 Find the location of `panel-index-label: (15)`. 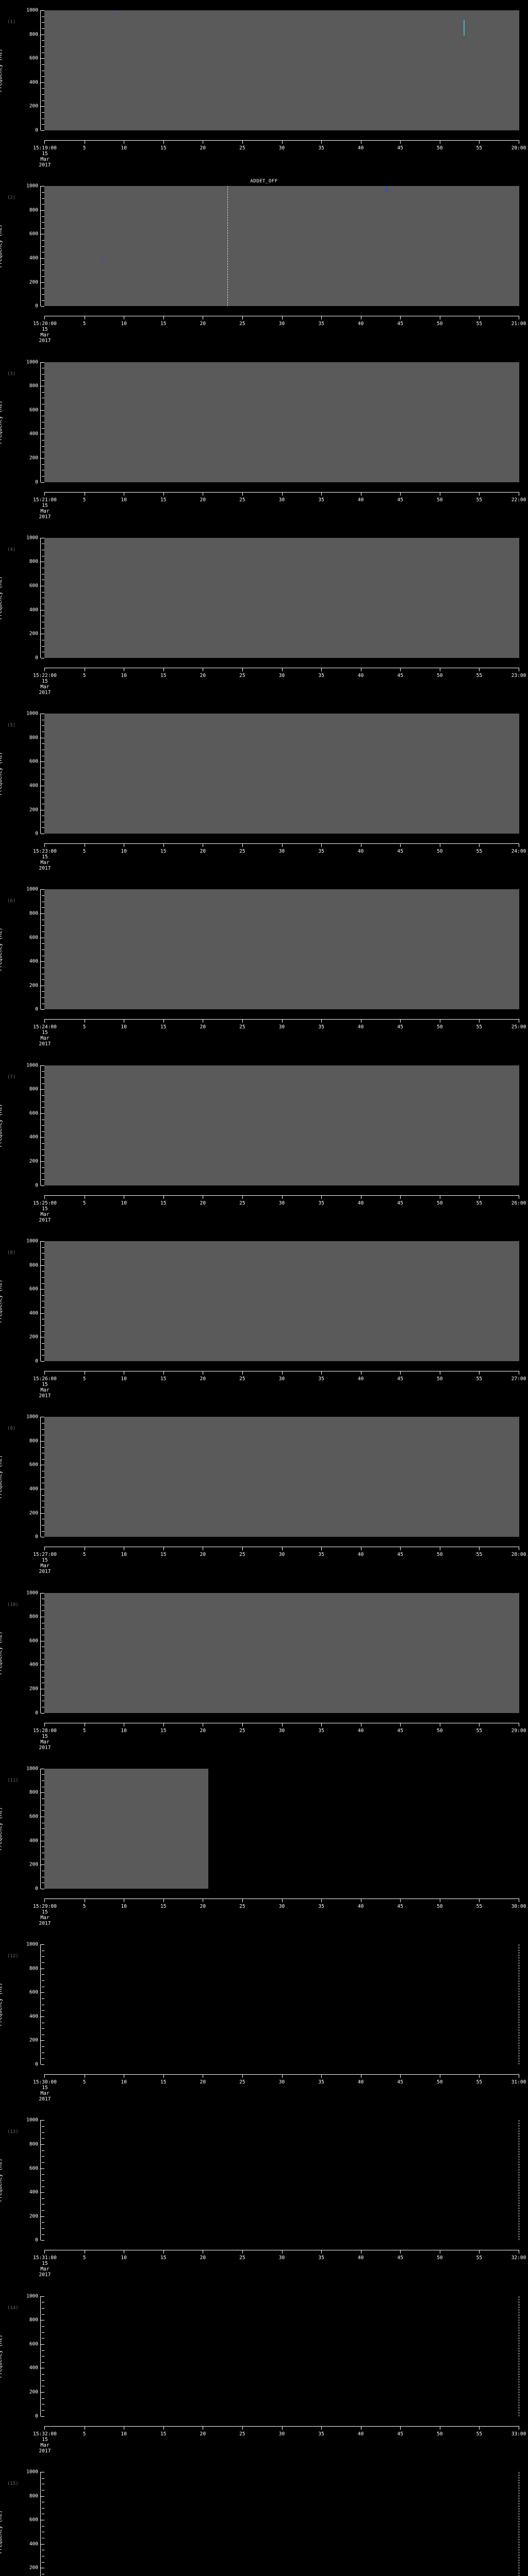

panel-index-label: (15) is located at coordinates (13, 2483).